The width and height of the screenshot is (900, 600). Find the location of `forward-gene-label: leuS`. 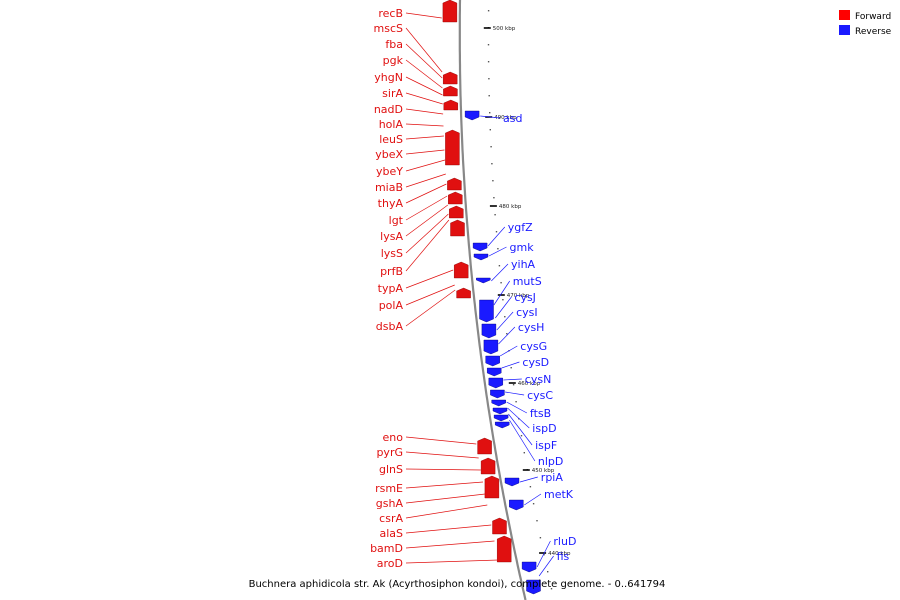

forward-gene-label: leuS is located at coordinates (391, 139).